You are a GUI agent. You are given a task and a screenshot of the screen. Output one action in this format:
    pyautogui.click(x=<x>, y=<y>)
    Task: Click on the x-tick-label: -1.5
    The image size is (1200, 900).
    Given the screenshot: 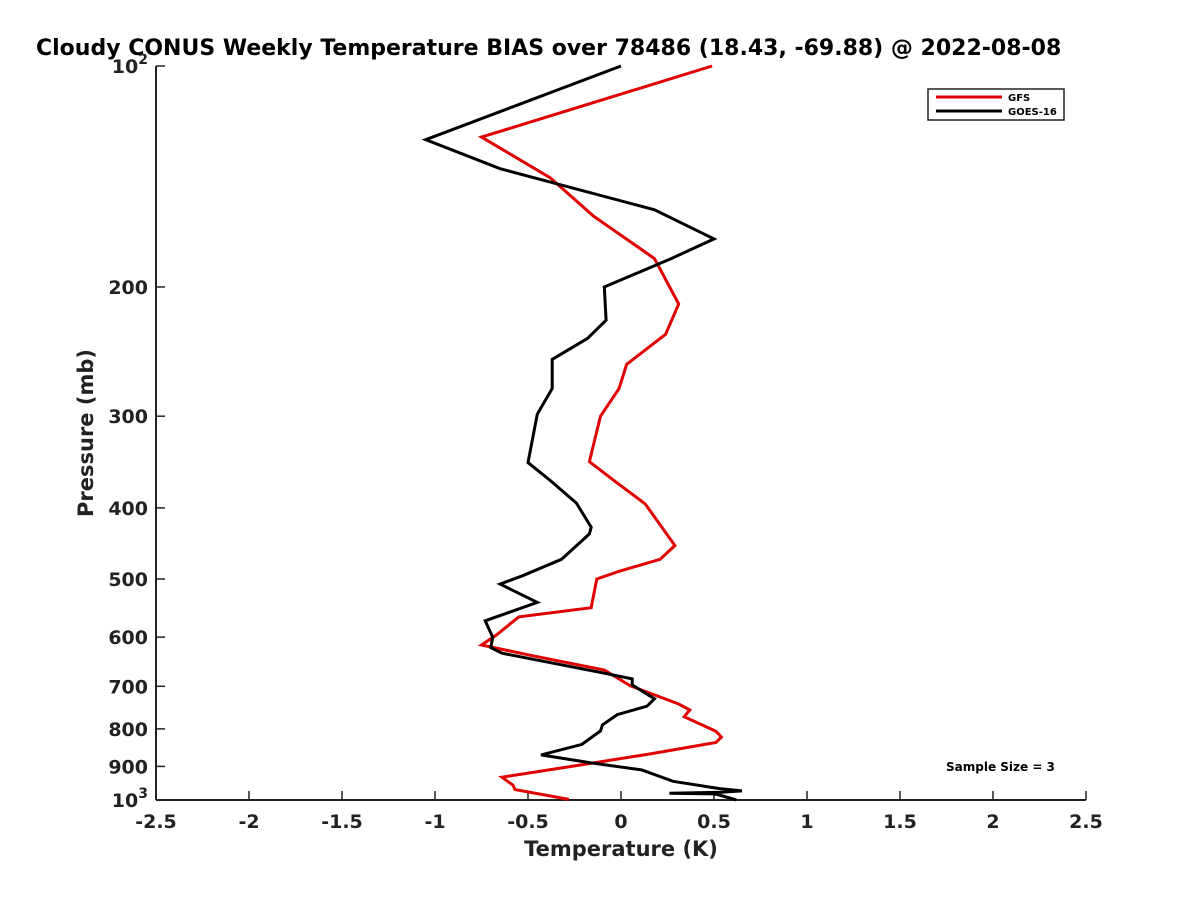 What is the action you would take?
    pyautogui.click(x=342, y=822)
    